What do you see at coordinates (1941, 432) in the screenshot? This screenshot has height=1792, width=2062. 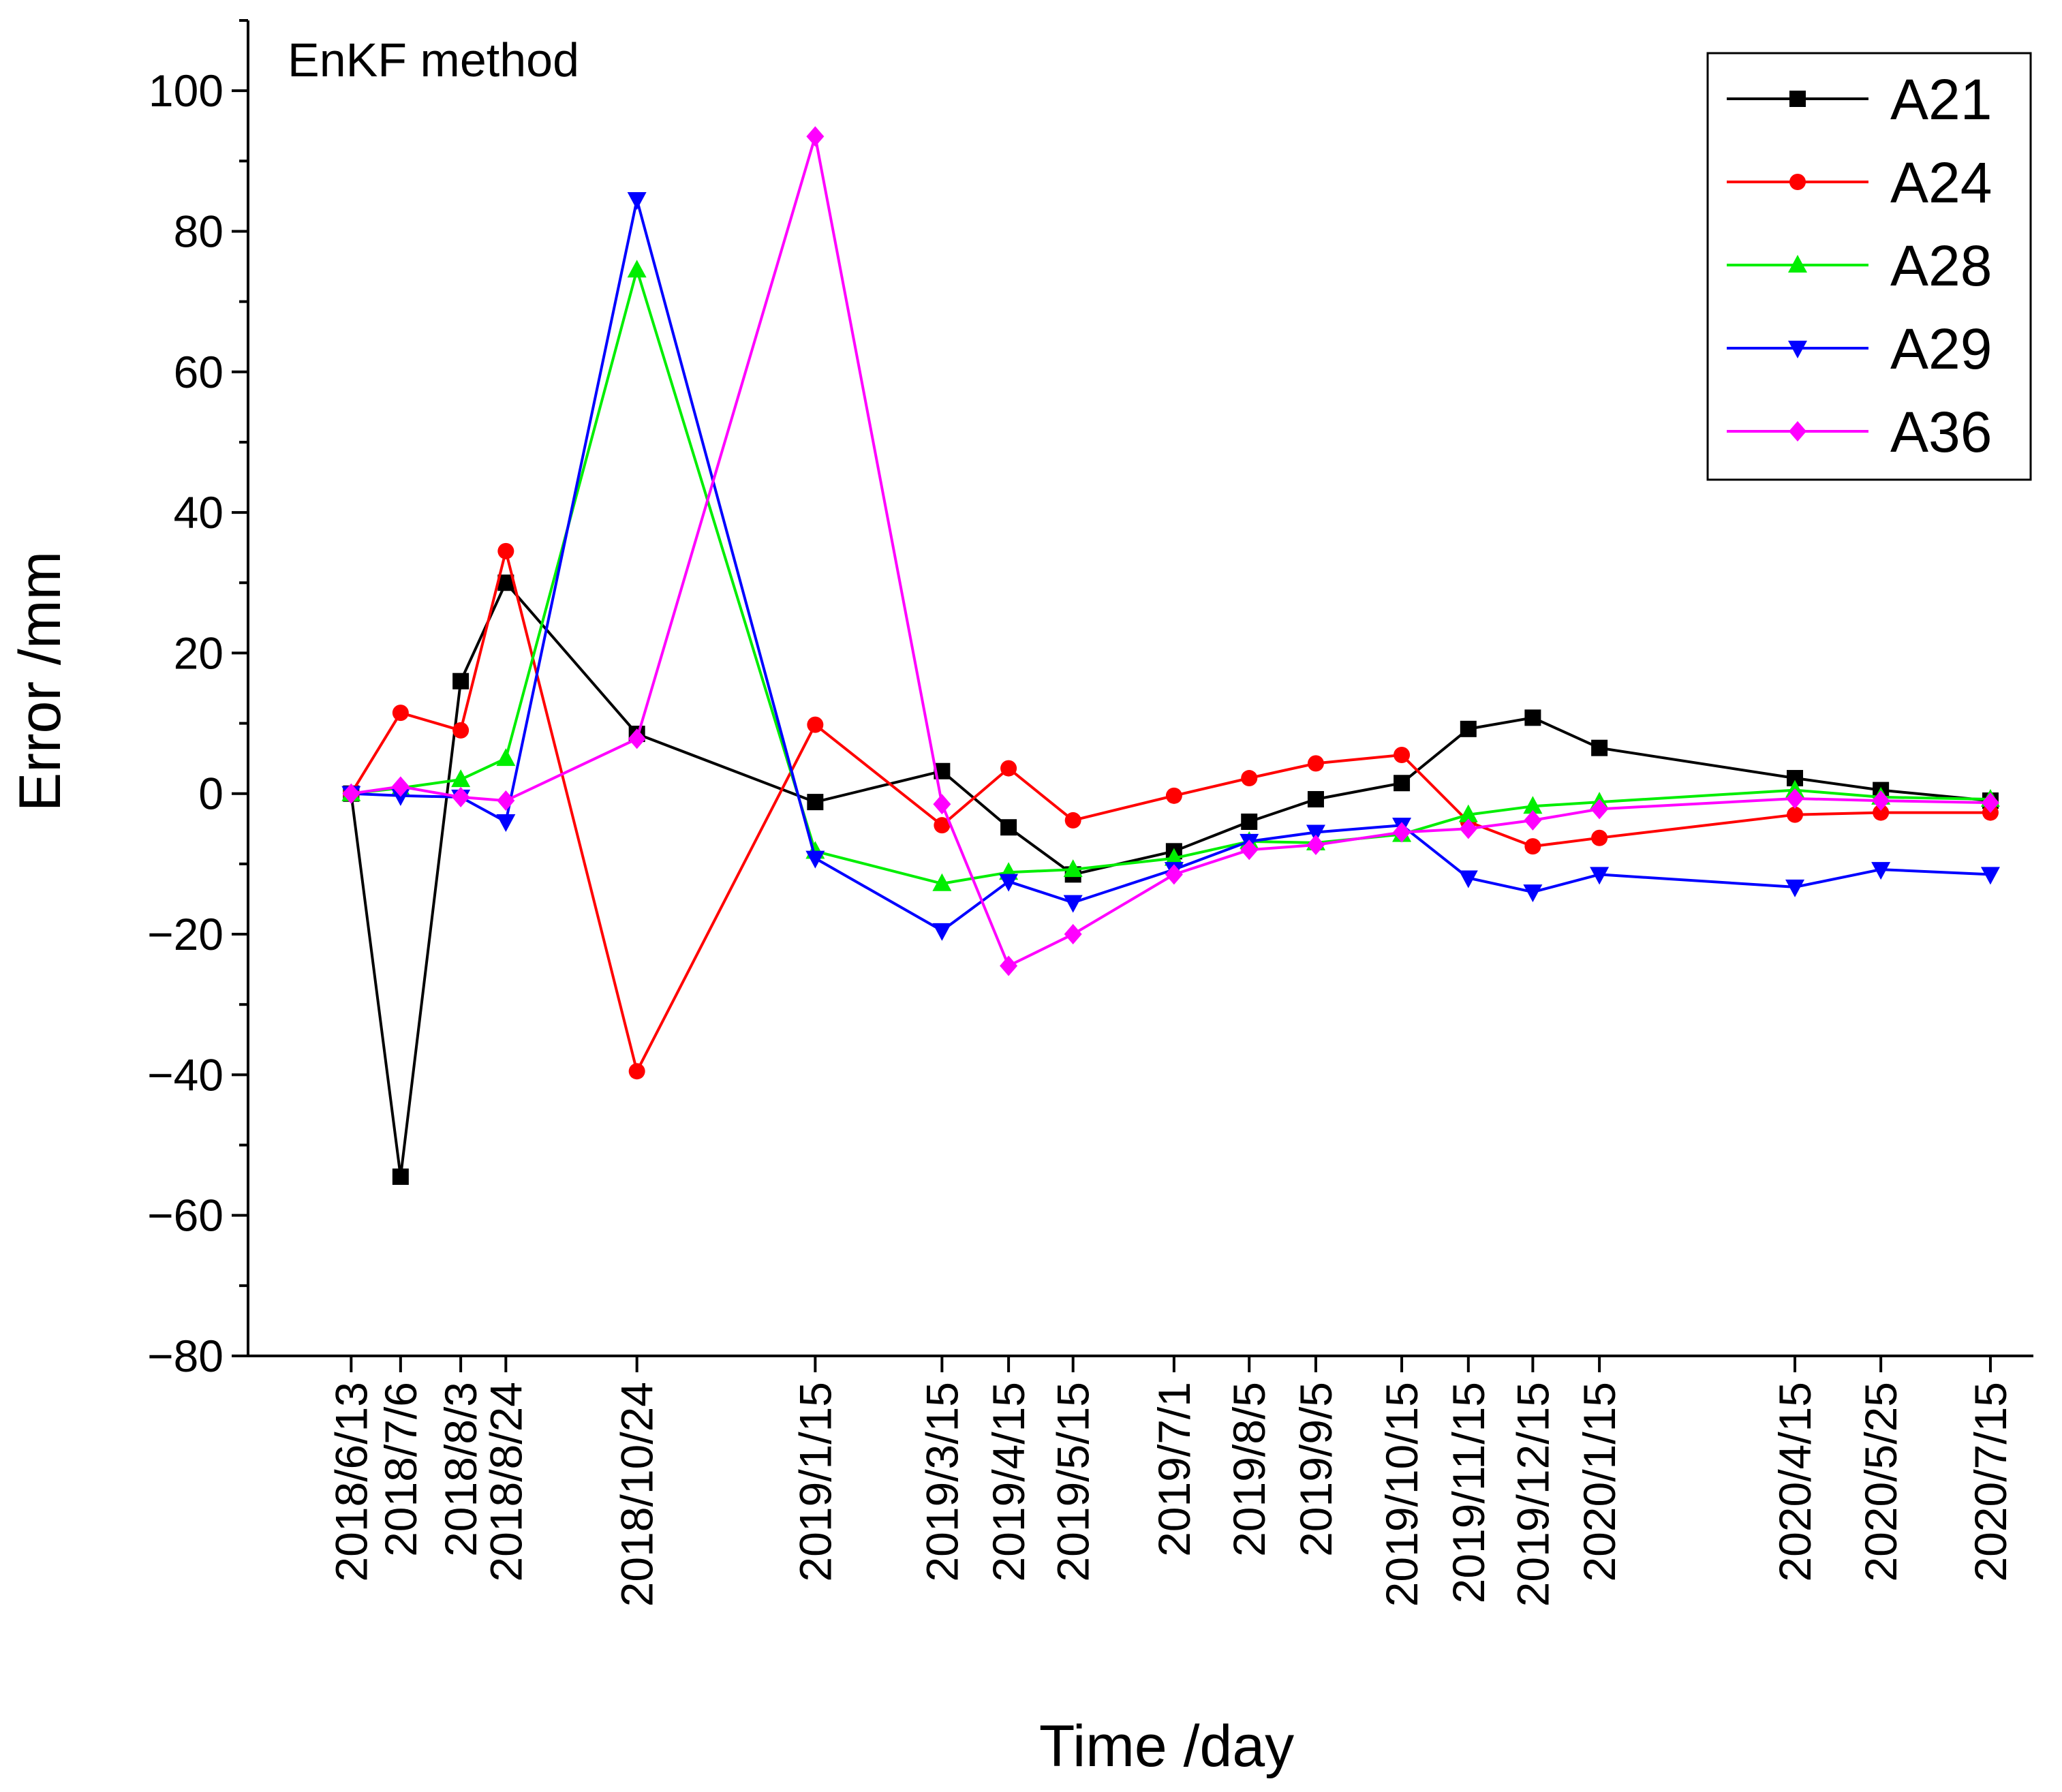 I see `legend-label: A36` at bounding box center [1941, 432].